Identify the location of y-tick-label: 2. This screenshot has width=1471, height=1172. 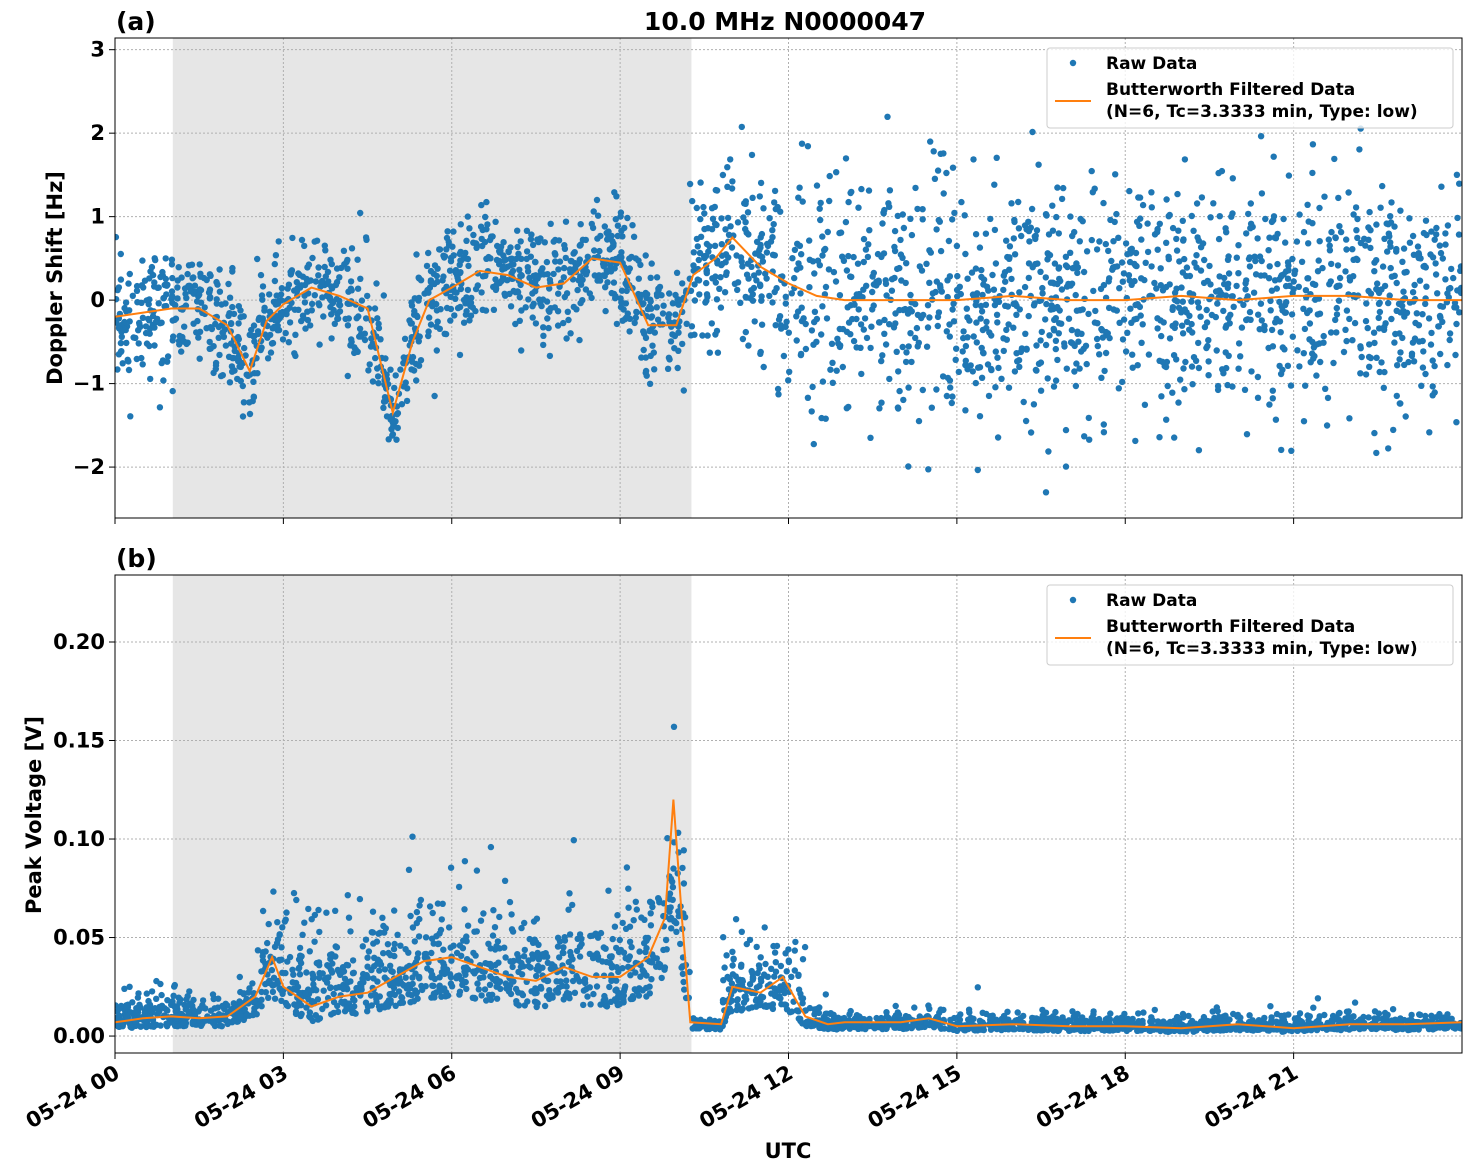
(97, 133).